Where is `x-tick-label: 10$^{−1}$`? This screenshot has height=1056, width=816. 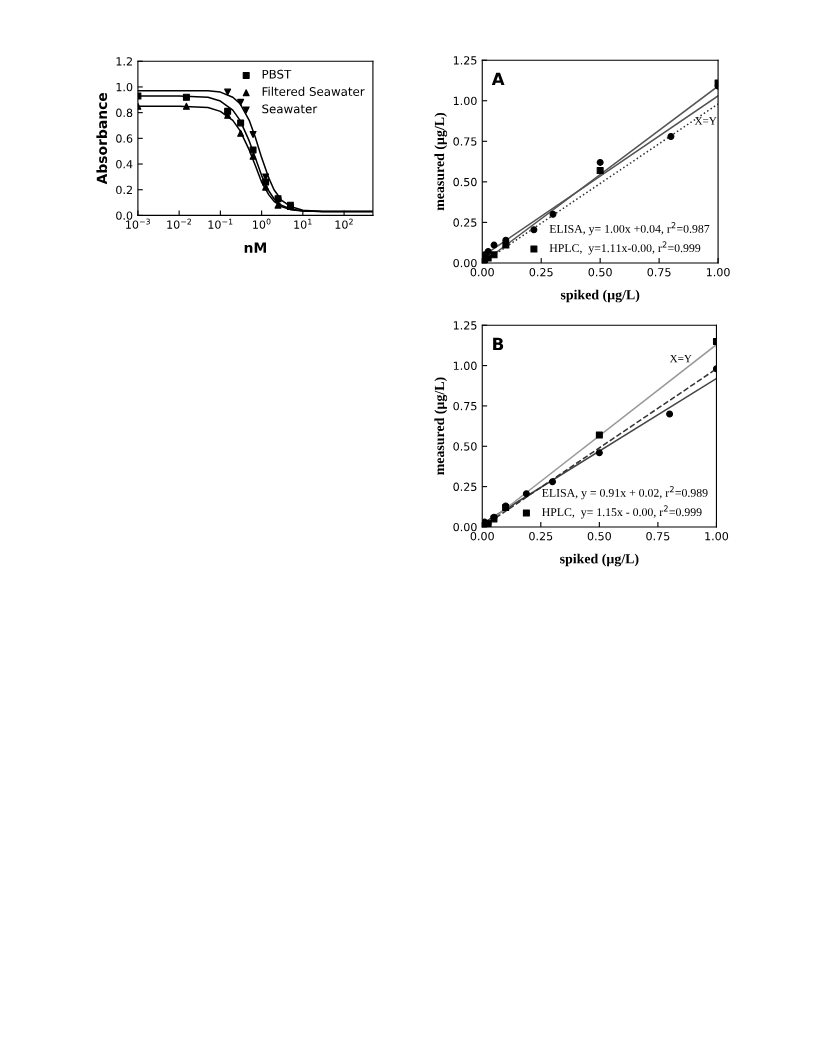 x-tick-label: 10$^{−1}$ is located at coordinates (220, 223).